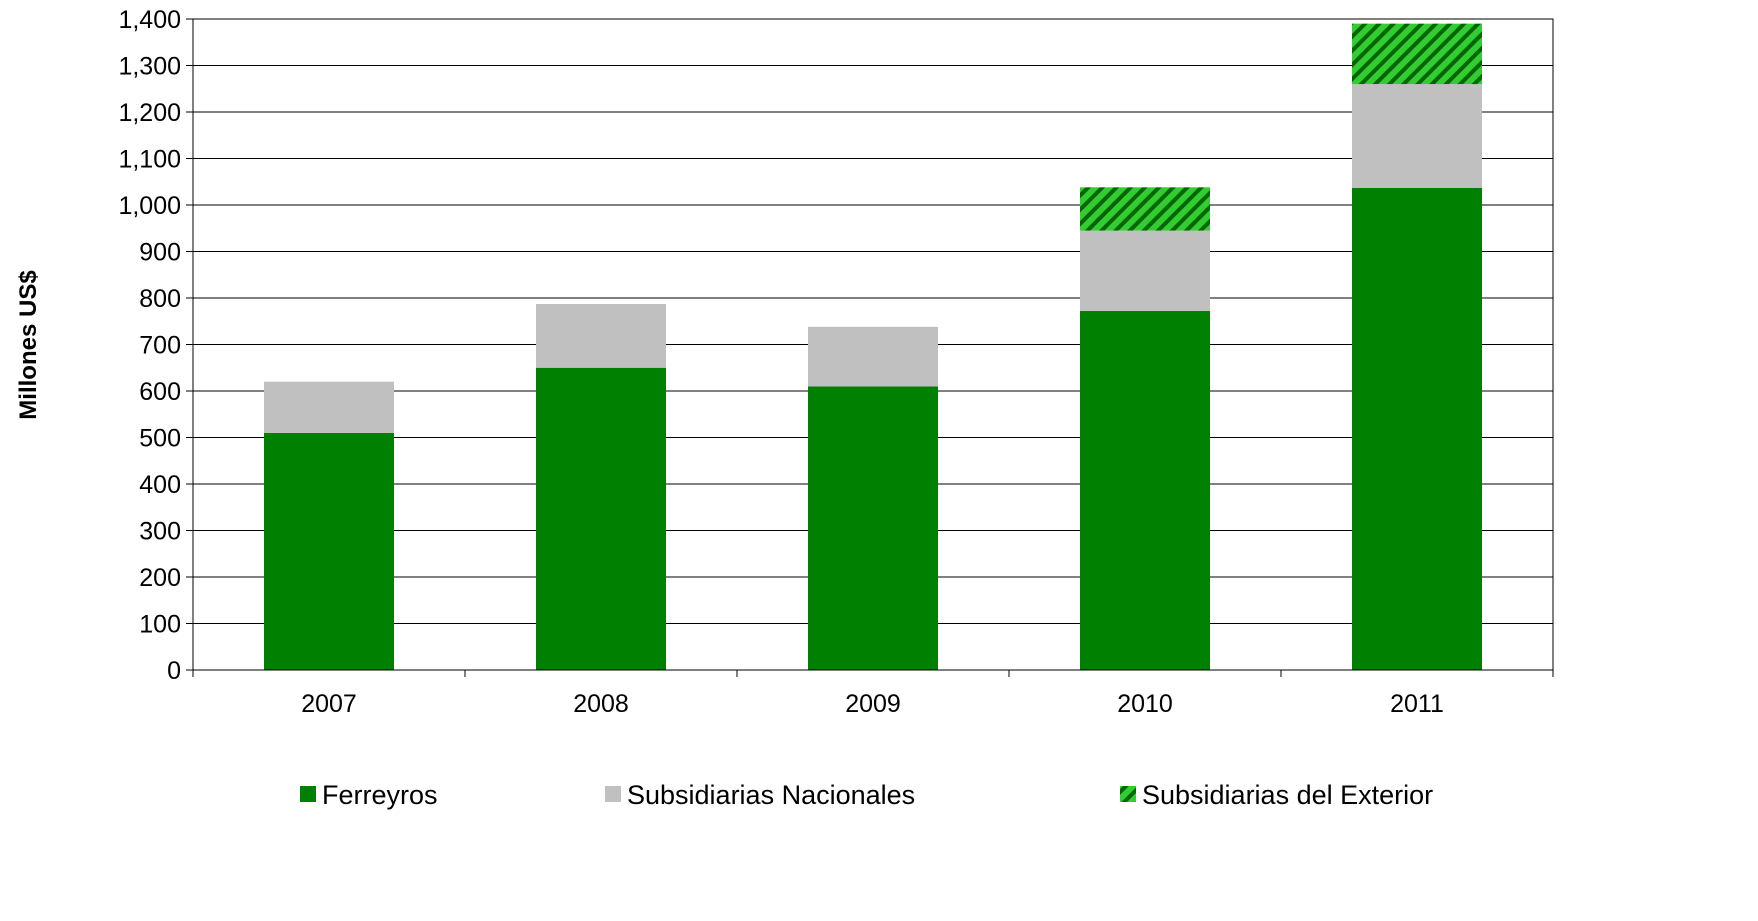 The image size is (1758, 921). I want to click on y-axis-label: Millones US$, so click(28, 345).